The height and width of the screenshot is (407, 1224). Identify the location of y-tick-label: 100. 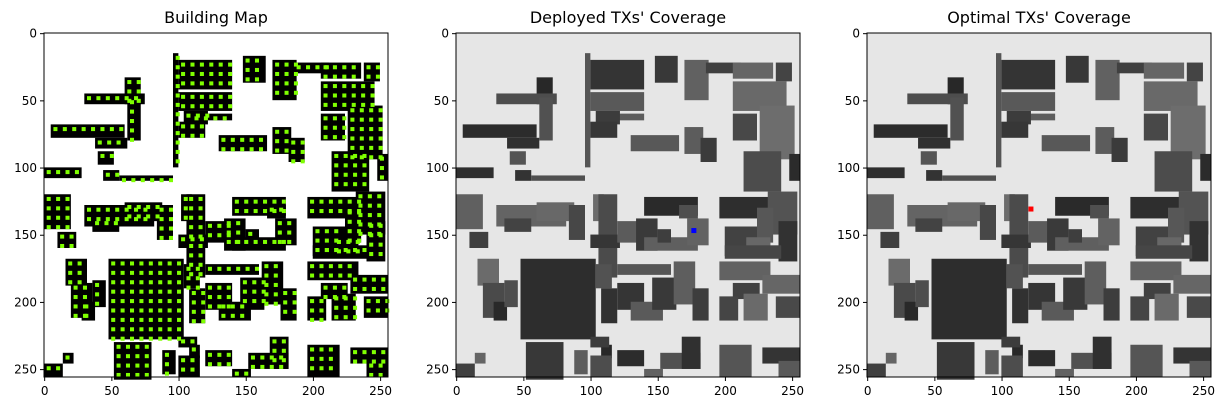
(848, 168).